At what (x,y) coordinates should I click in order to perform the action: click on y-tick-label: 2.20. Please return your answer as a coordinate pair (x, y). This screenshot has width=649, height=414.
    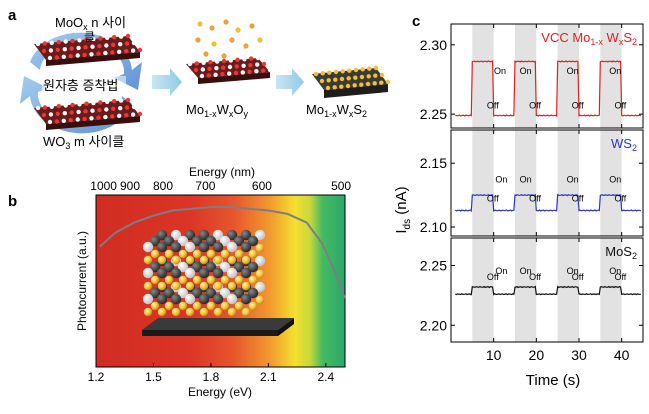
    Looking at the image, I should click on (433, 325).